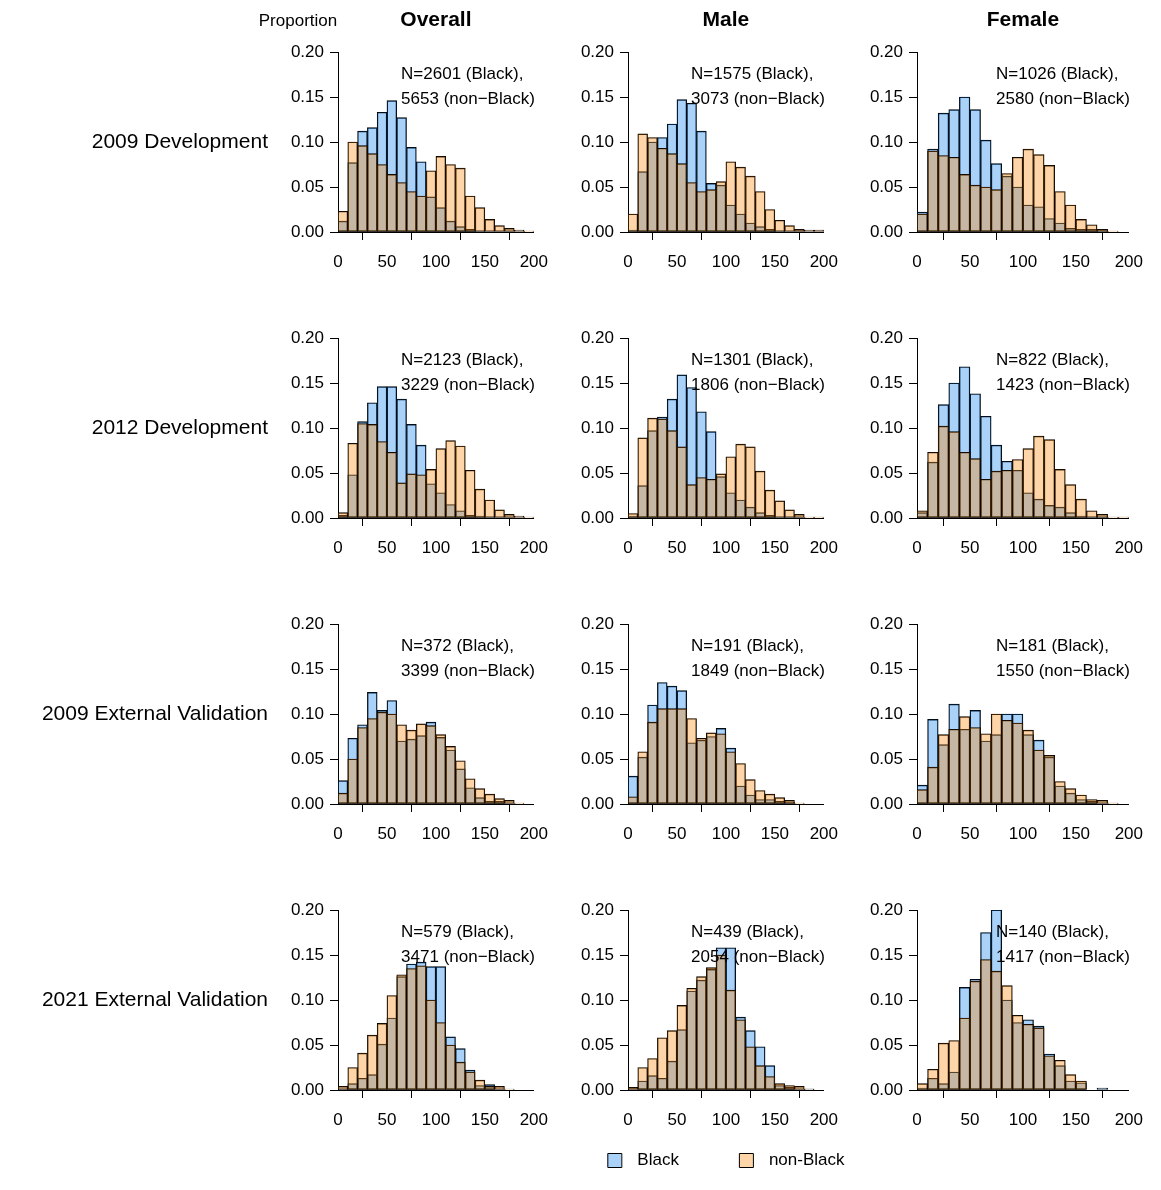 The width and height of the screenshot is (1161, 1190). I want to click on annotation: 3399 (non−Black), so click(468, 670).